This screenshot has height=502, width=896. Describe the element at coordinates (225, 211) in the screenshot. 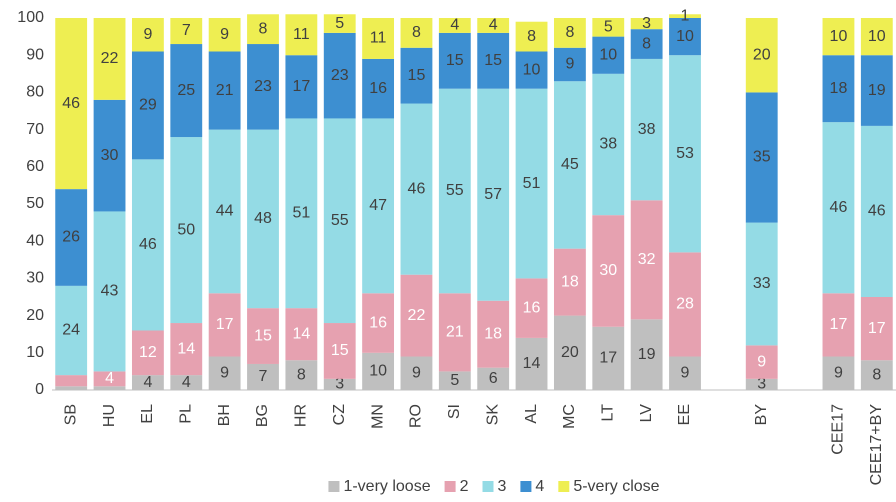

I see `data-label: 44` at that location.